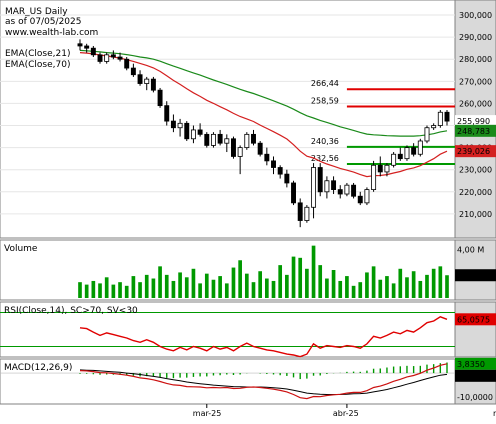 The width and height of the screenshot is (496, 424). What do you see at coordinates (21, 249) in the screenshot?
I see `volume-label: Volume` at bounding box center [21, 249].